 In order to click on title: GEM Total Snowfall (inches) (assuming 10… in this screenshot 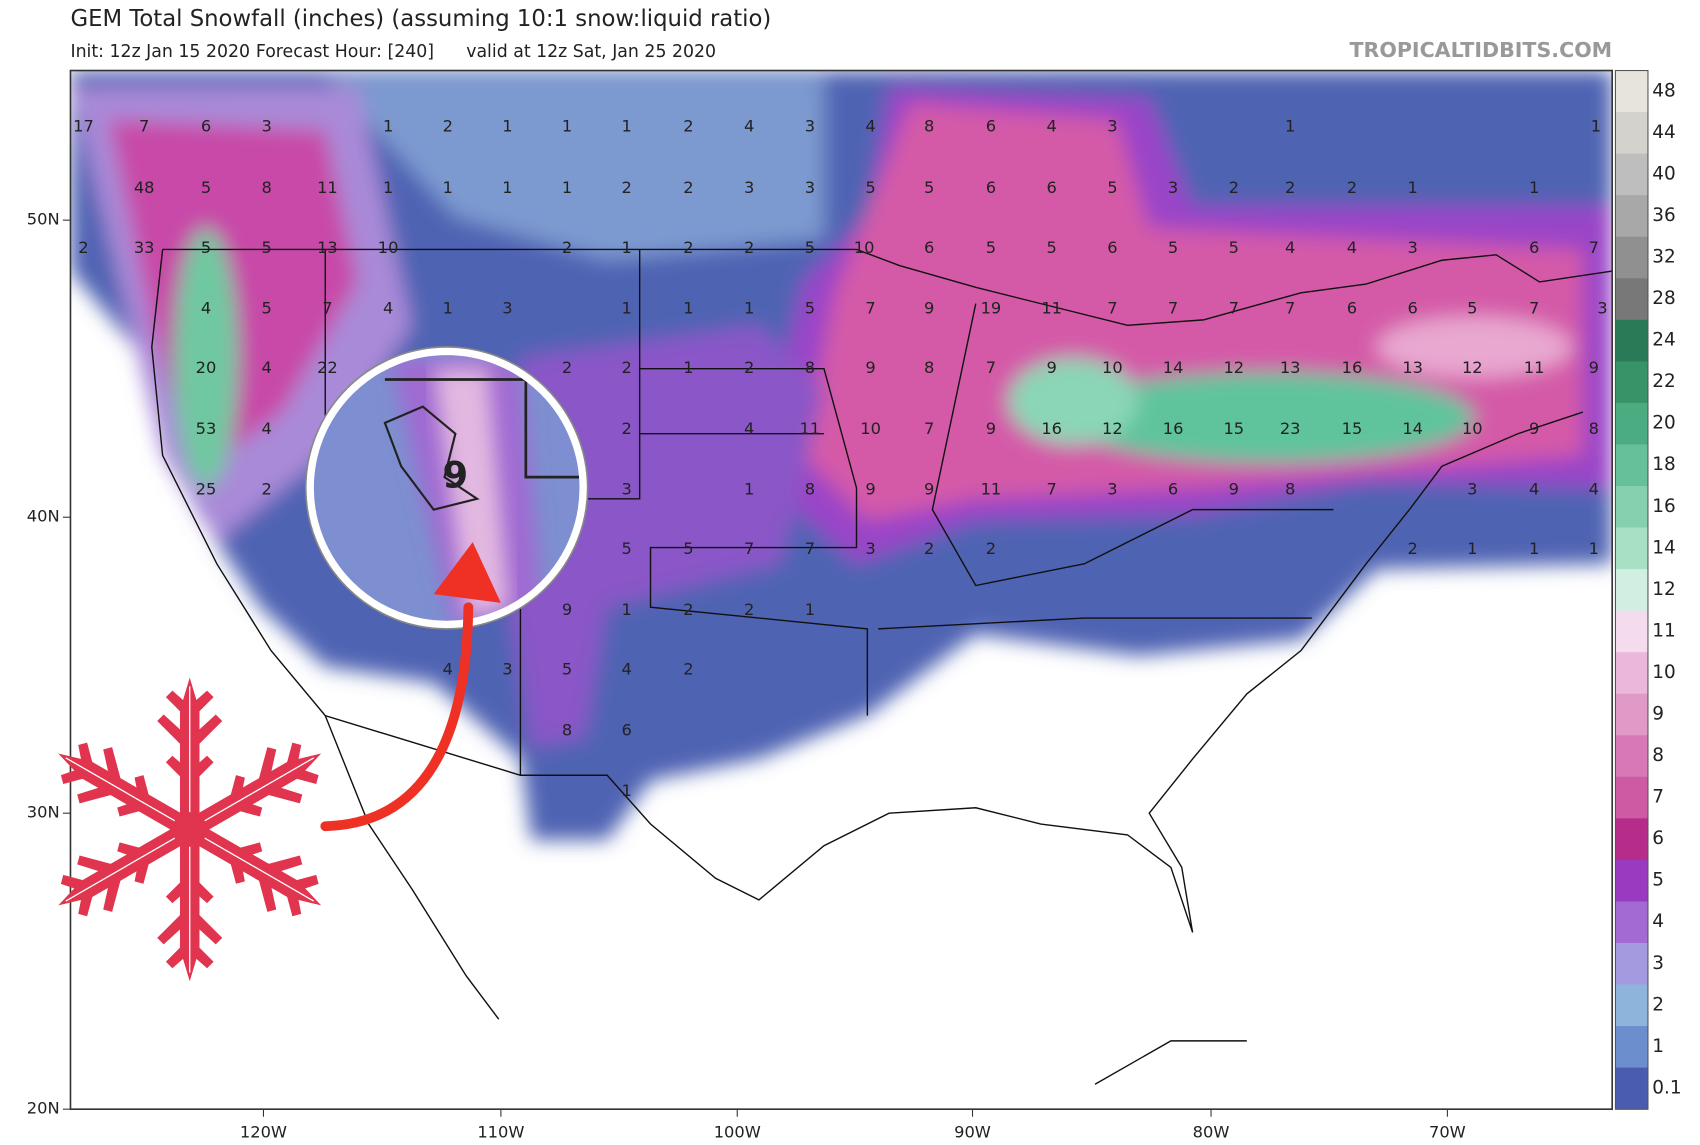, I will do `click(420, 19)`.